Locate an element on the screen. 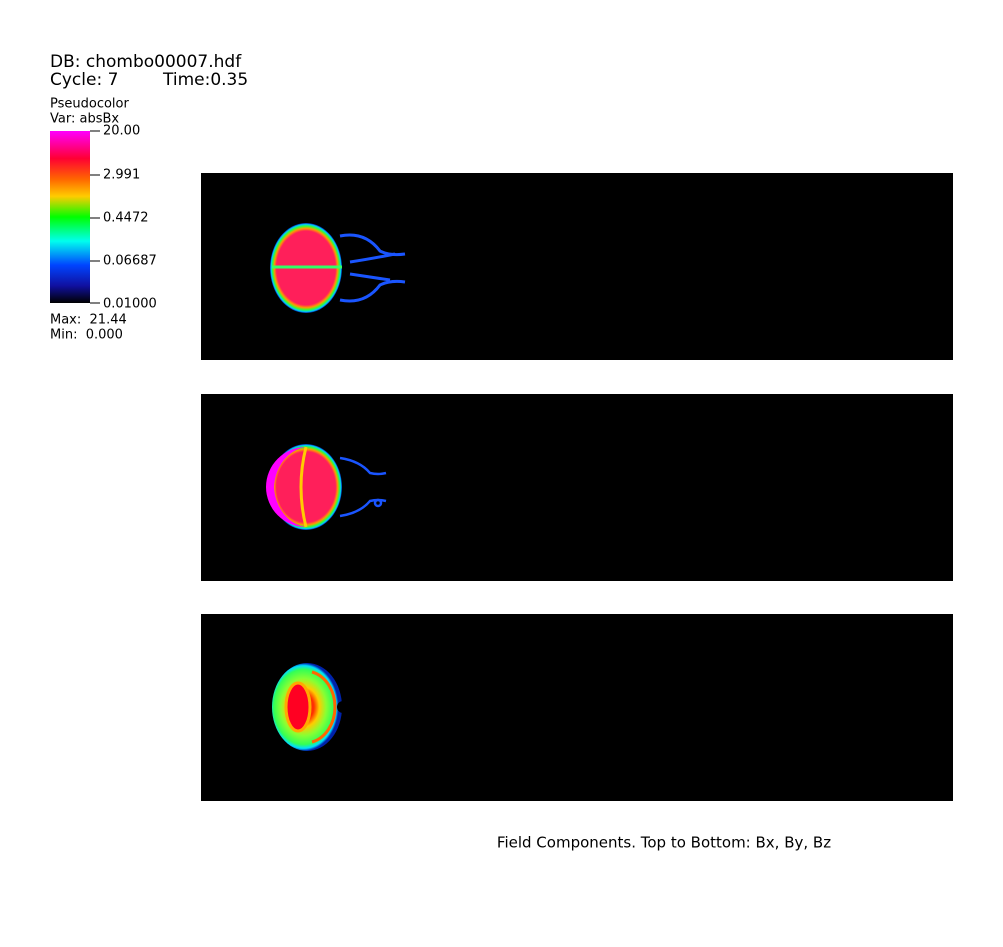 This screenshot has width=1003, height=947. legend-tick-label: 20.00 is located at coordinates (121, 131).